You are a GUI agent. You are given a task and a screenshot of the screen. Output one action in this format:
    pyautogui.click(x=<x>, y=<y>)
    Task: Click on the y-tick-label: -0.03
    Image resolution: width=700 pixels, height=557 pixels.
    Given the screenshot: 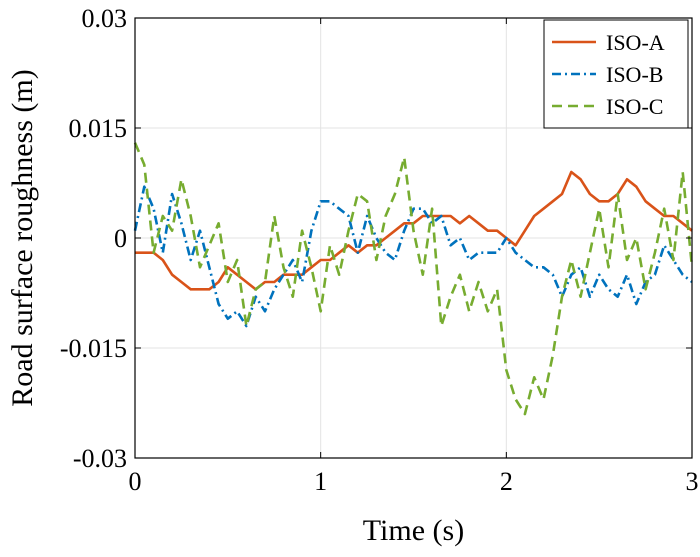 What is the action you would take?
    pyautogui.click(x=100, y=458)
    